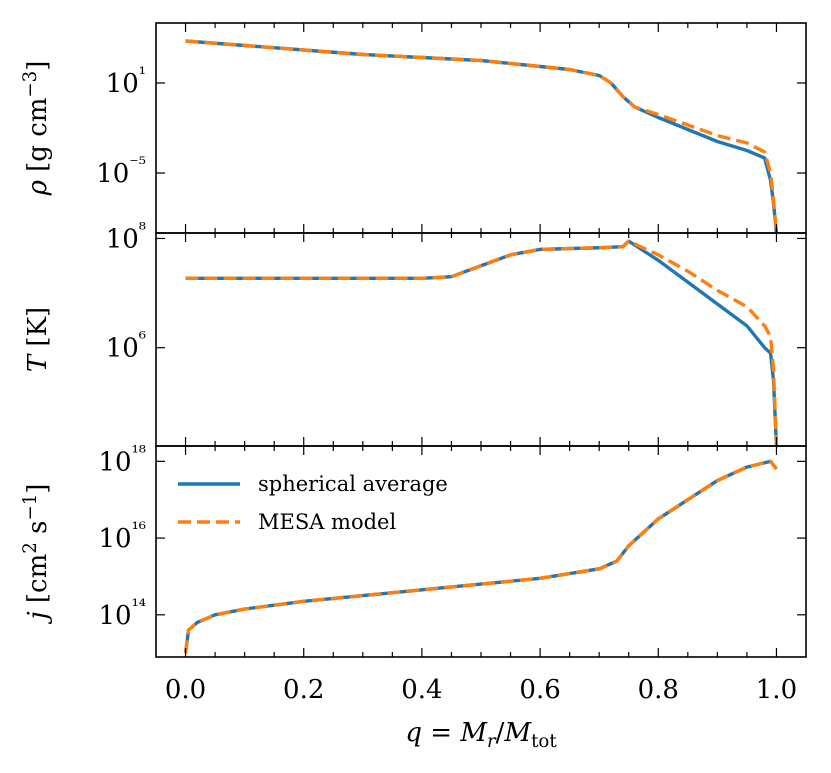 The image size is (831, 773). Describe the element at coordinates (658, 690) in the screenshot. I see `x-tick-label: 0.8` at that location.